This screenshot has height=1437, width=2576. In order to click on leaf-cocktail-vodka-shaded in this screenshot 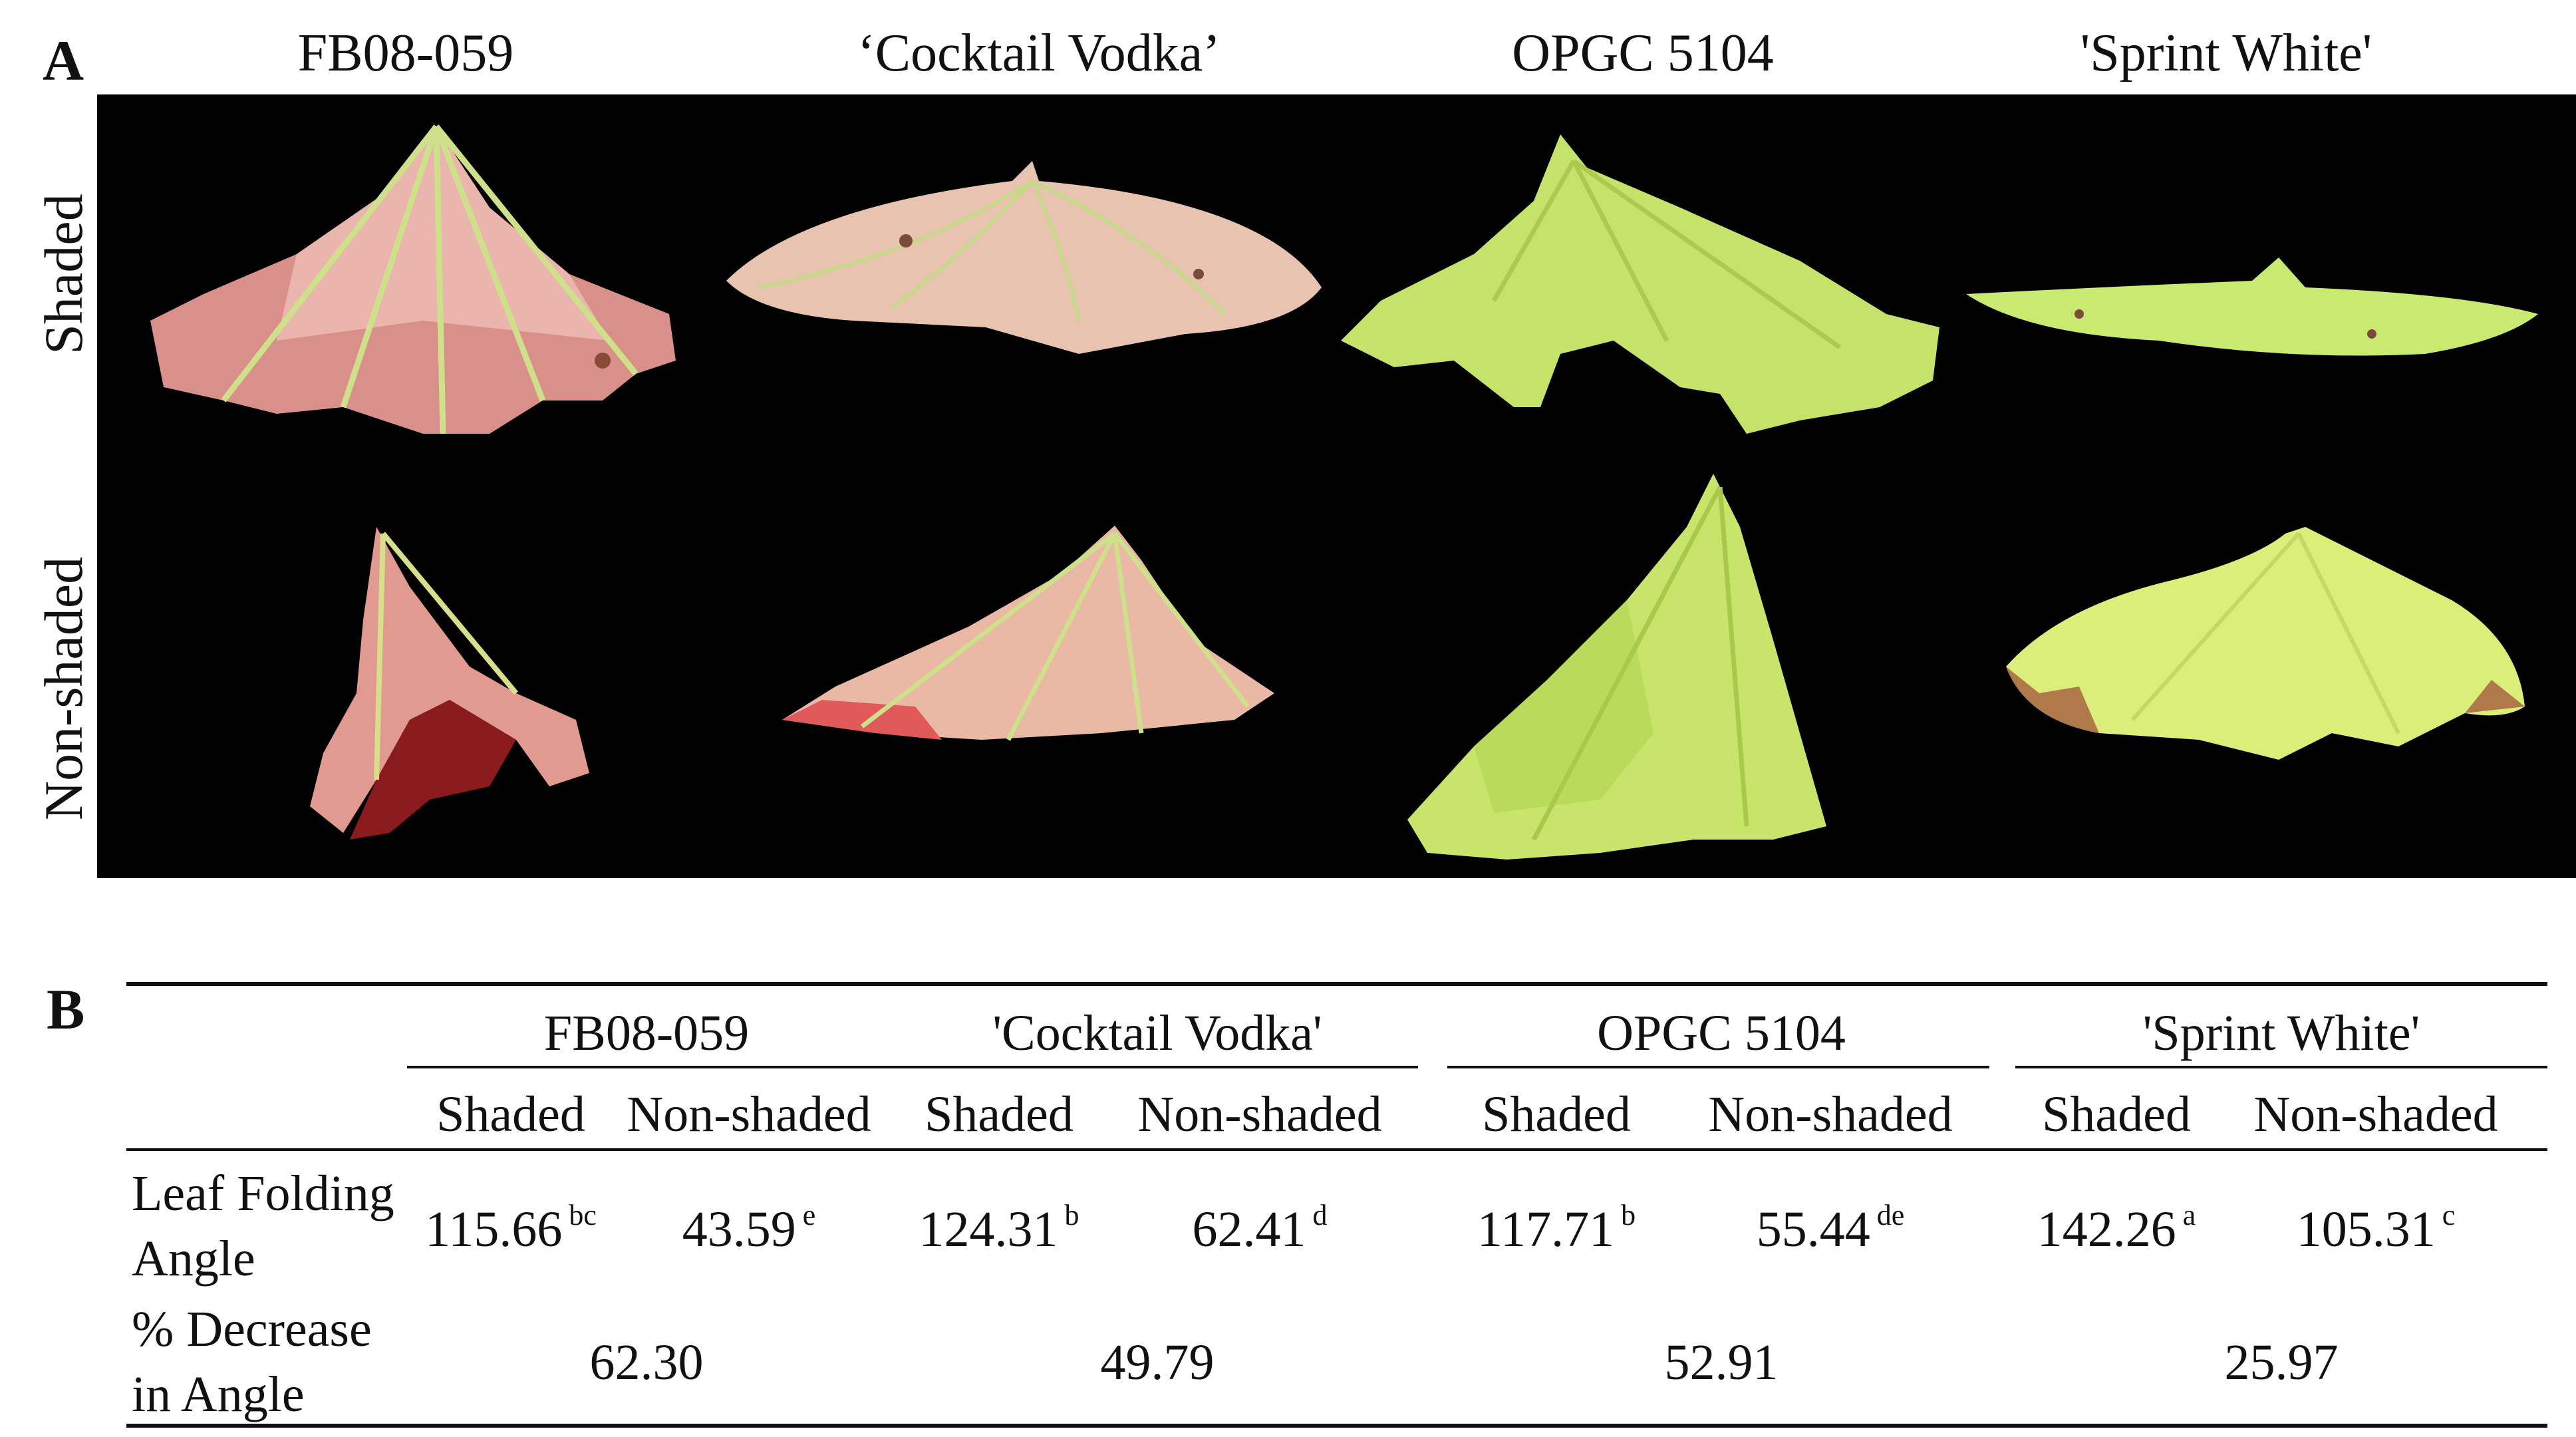, I will do `click(1024, 257)`.